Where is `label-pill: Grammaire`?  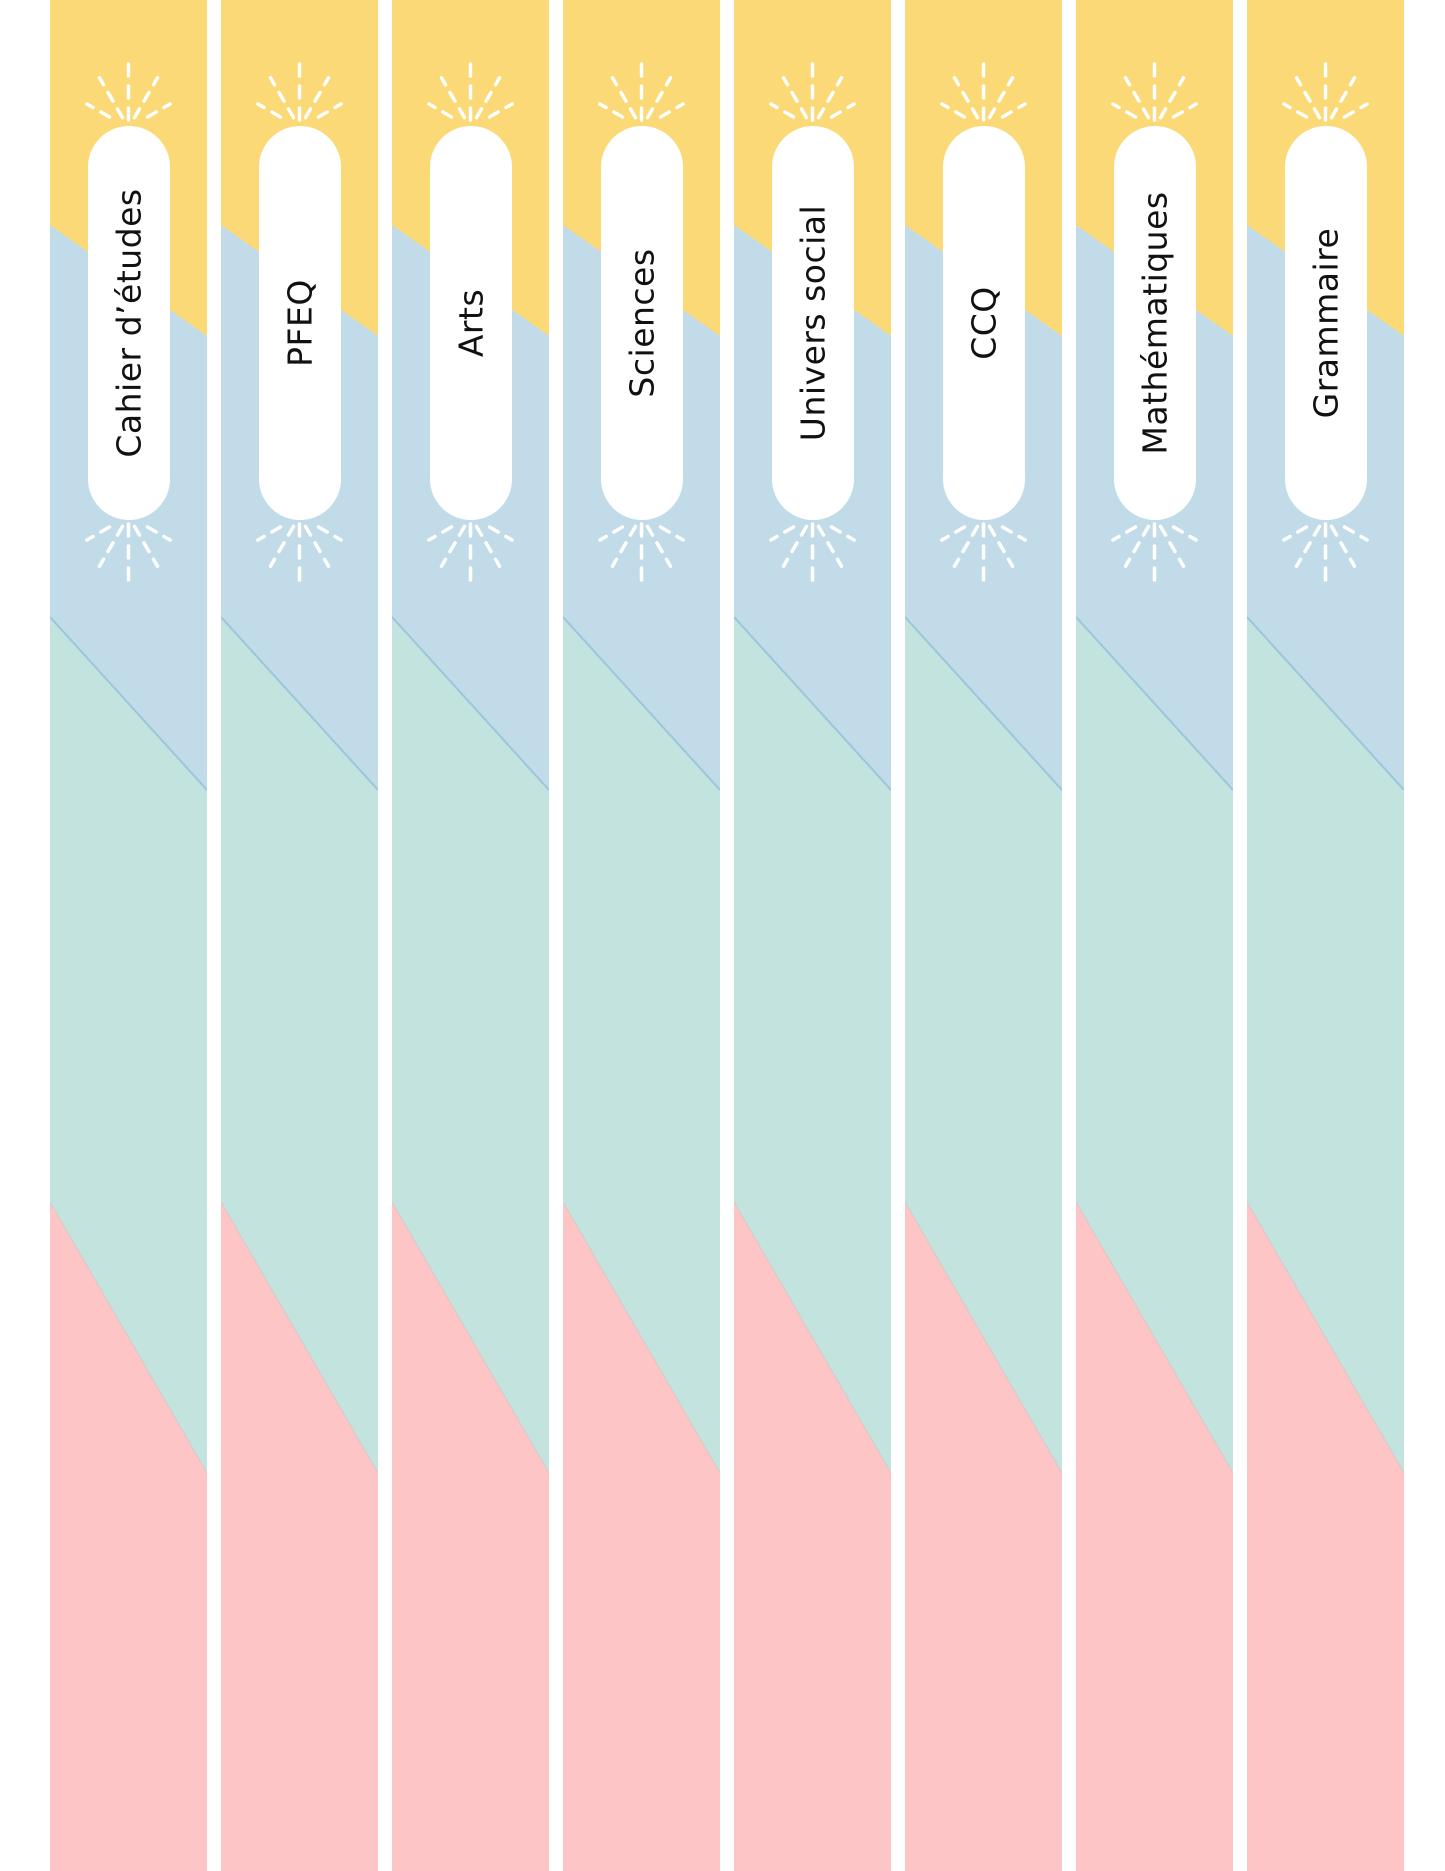 label-pill: Grammaire is located at coordinates (1326, 323).